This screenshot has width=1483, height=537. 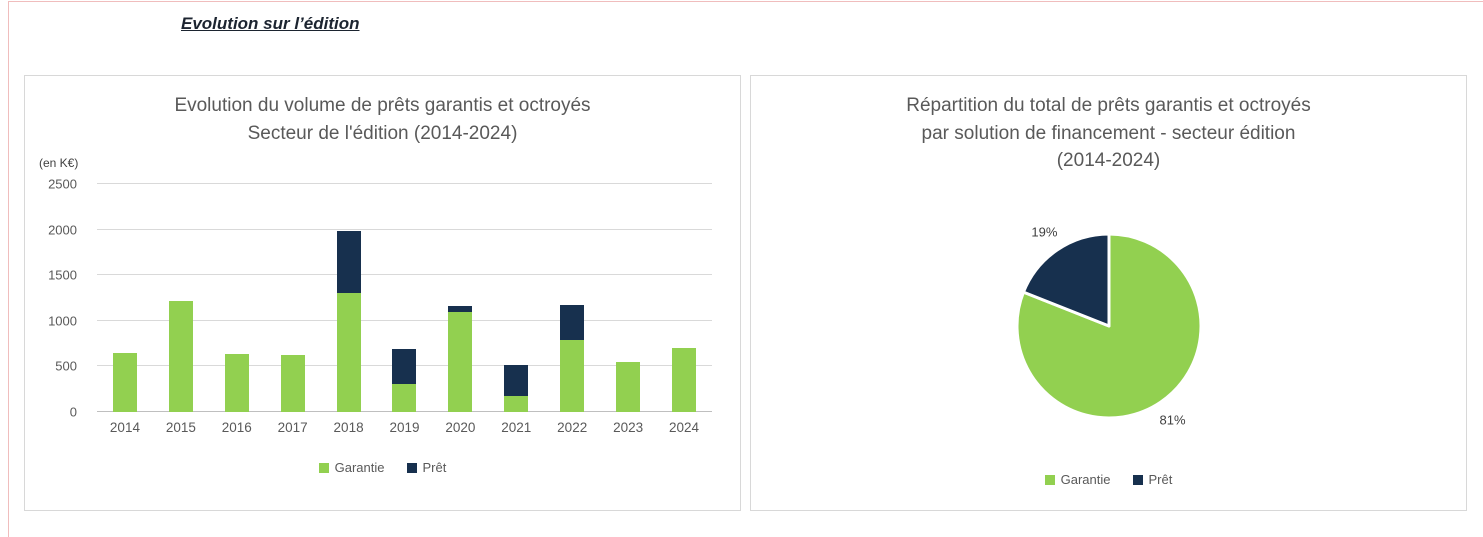 I want to click on bar-stack-2016, so click(x=236, y=298).